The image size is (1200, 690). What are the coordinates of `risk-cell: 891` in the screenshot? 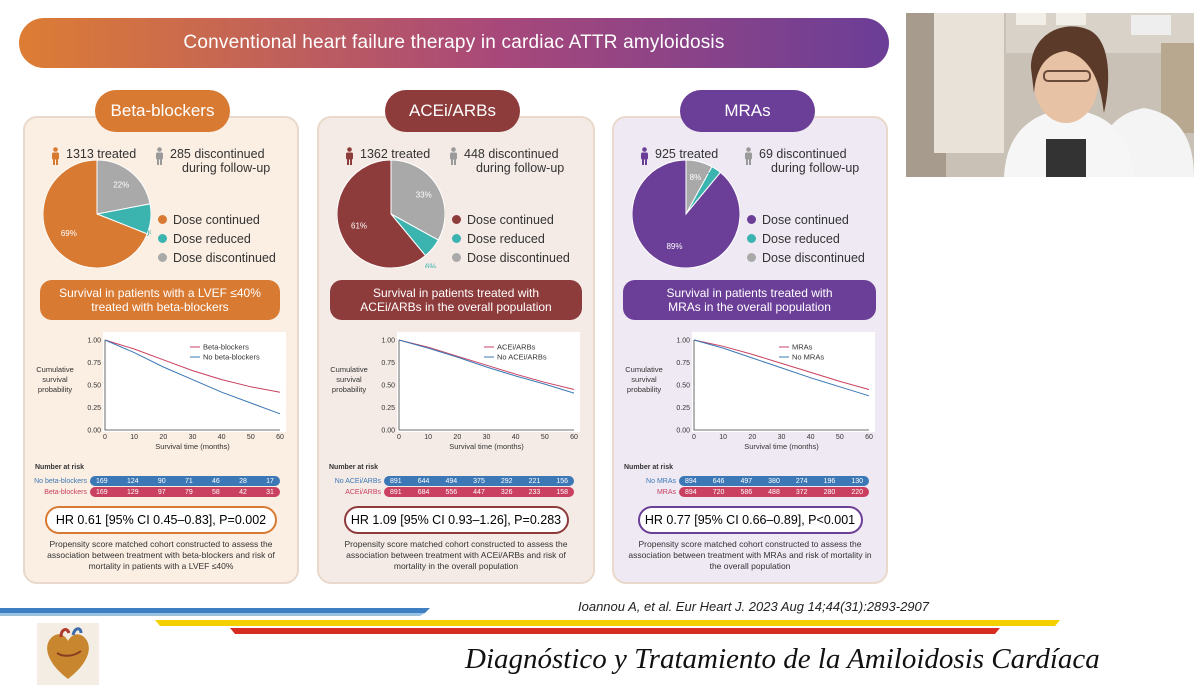 It's located at (396, 492).